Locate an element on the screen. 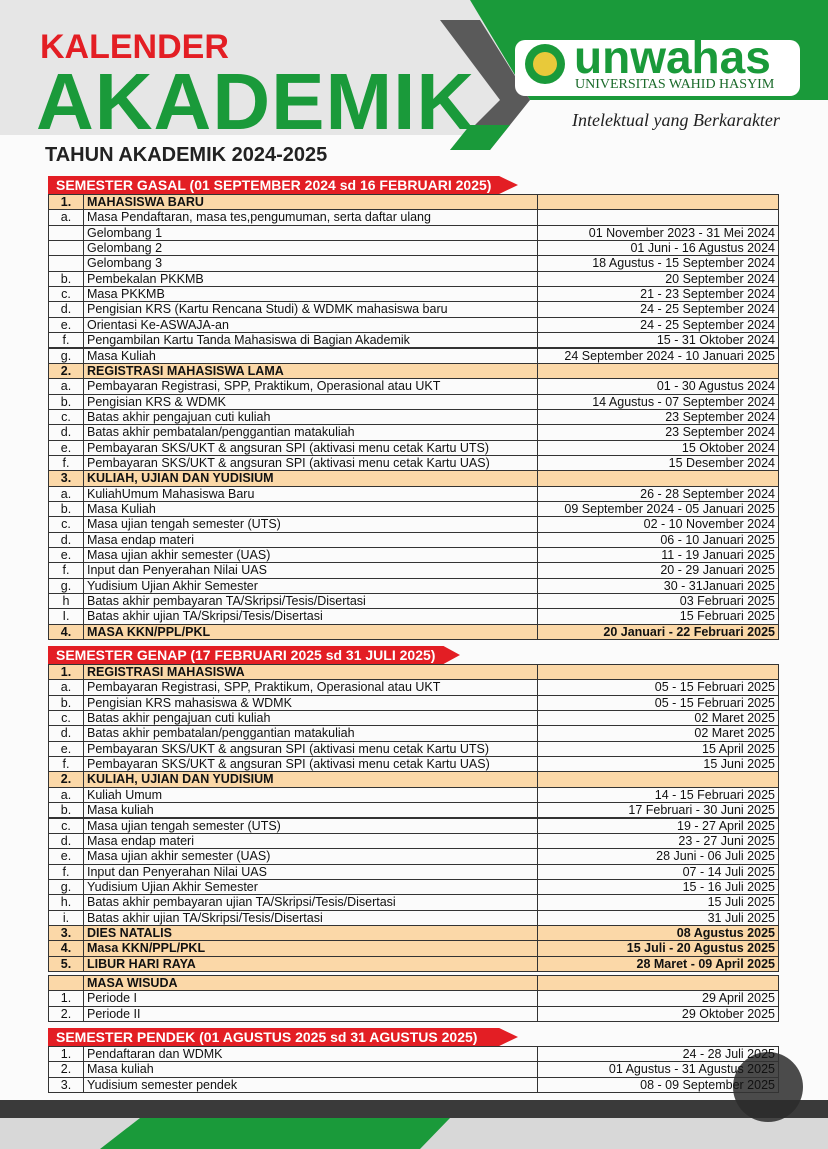  row-text: Orientasi Ke-ASWAJA-an is located at coordinates (310, 325).